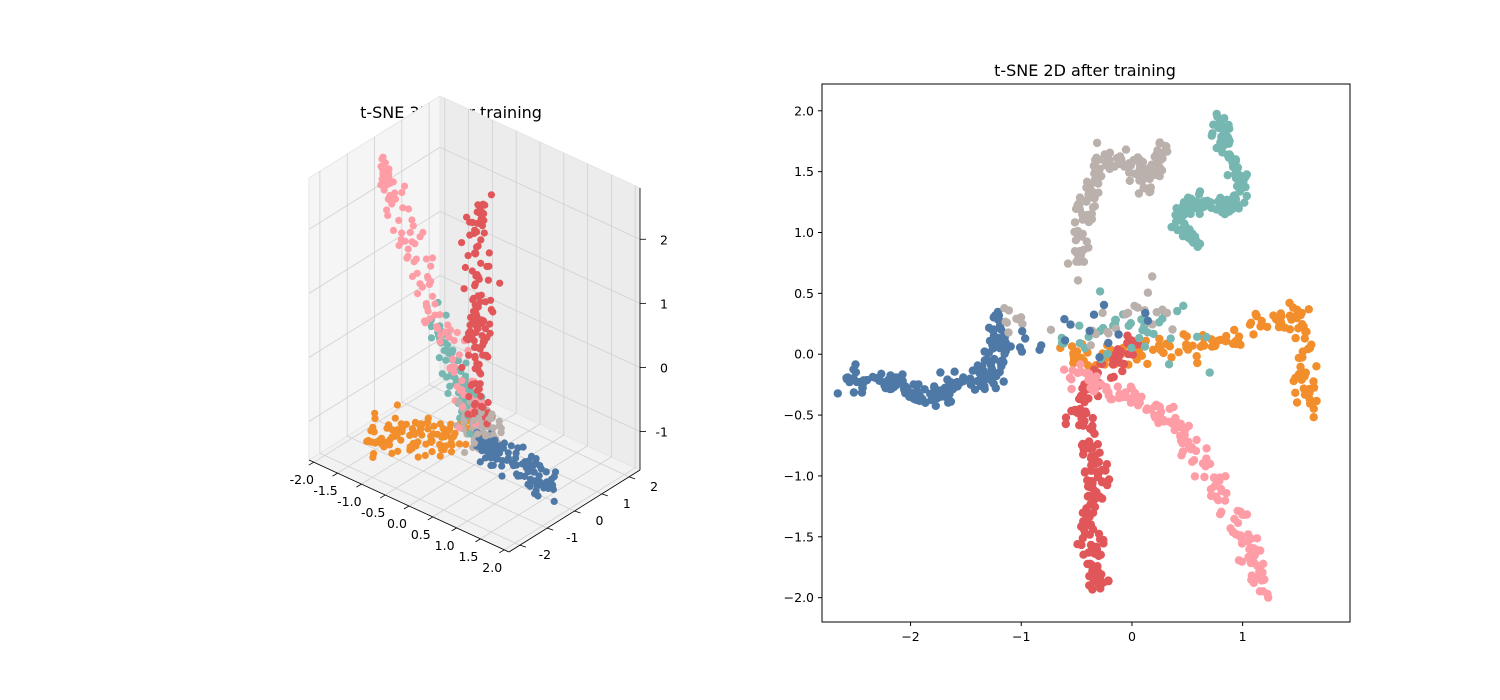 Image resolution: width=1500 pixels, height=700 pixels. Describe the element at coordinates (325, 490) in the screenshot. I see `x3d-tick-label: -1.5` at that location.